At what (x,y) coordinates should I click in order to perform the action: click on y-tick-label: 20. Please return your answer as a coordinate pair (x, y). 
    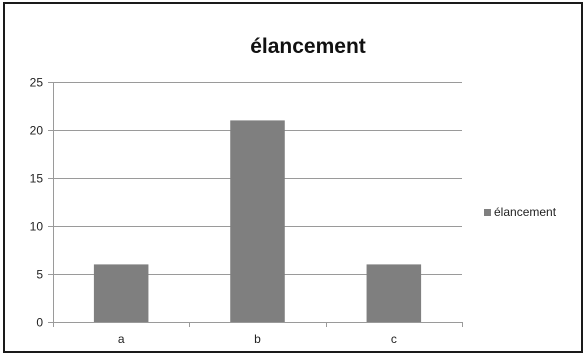
    Looking at the image, I should click on (37, 131).